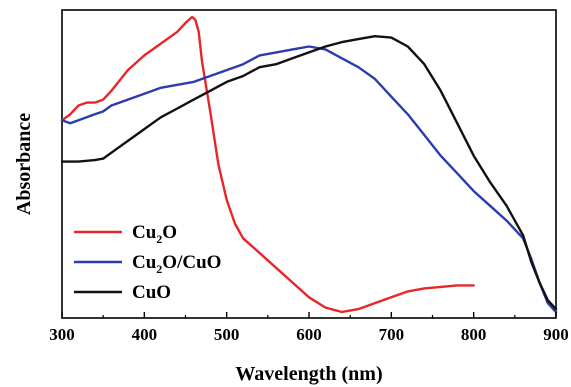 Image resolution: width=571 pixels, height=387 pixels. I want to click on y-axis-title: Absorbance, so click(24, 164).